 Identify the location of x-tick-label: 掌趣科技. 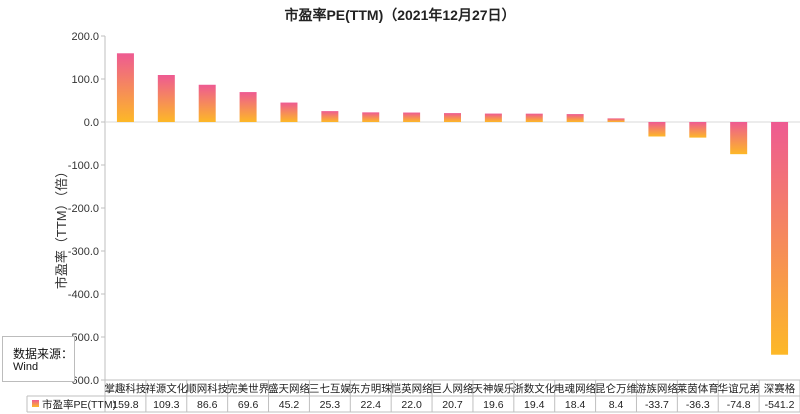
(125, 388).